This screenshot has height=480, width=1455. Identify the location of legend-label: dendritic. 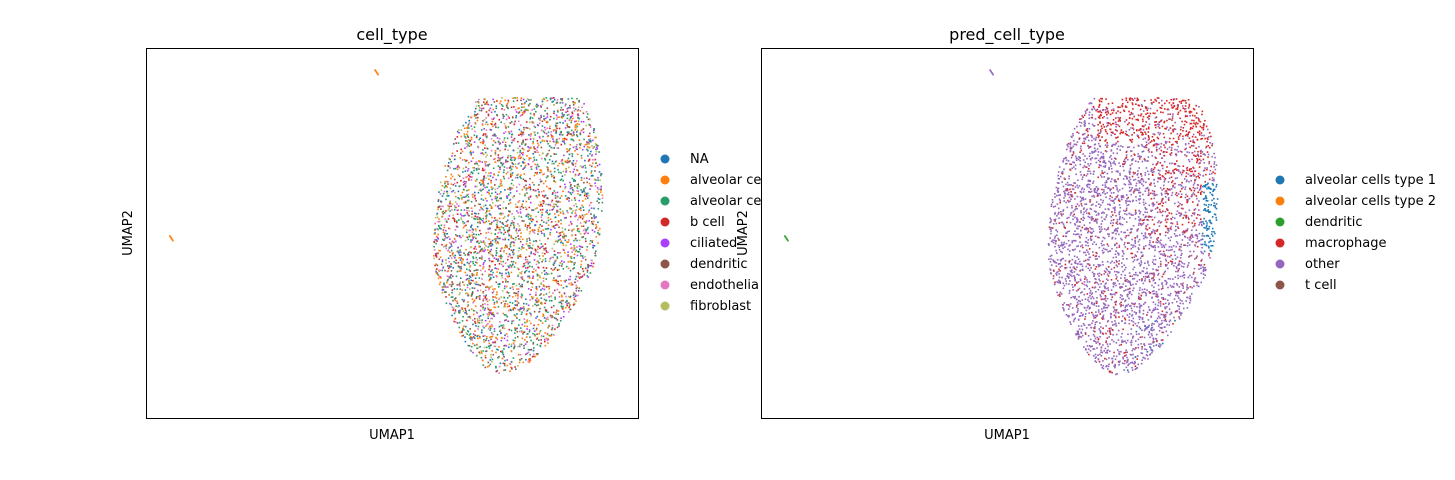
(719, 264).